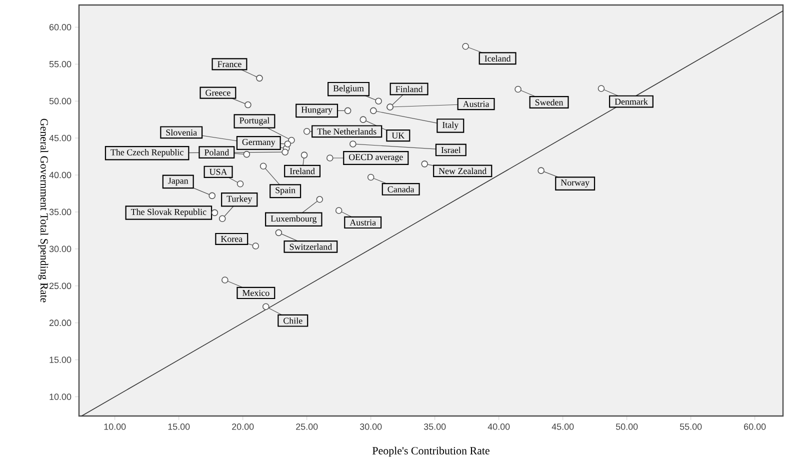 The height and width of the screenshot is (471, 797). What do you see at coordinates (60, 138) in the screenshot?
I see `y-tick-label: 45.00` at bounding box center [60, 138].